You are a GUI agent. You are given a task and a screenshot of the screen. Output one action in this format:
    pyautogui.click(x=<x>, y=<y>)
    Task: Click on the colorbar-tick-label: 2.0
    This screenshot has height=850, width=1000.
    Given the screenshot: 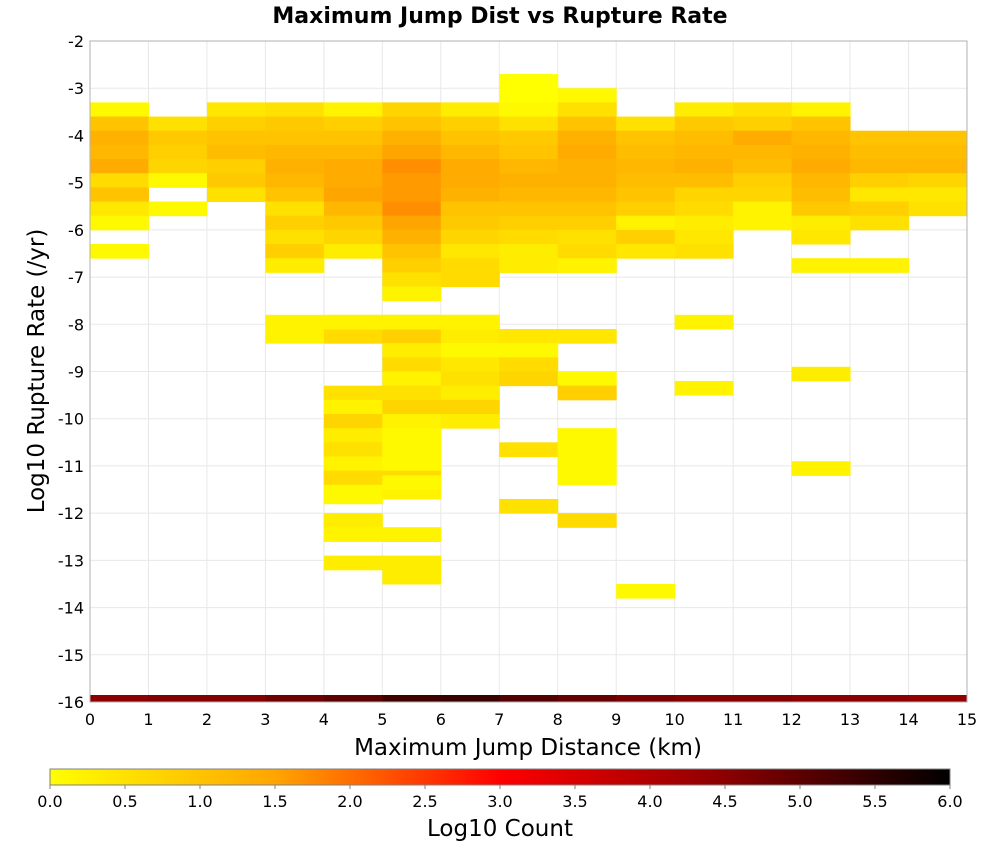 What is the action you would take?
    pyautogui.click(x=349, y=801)
    